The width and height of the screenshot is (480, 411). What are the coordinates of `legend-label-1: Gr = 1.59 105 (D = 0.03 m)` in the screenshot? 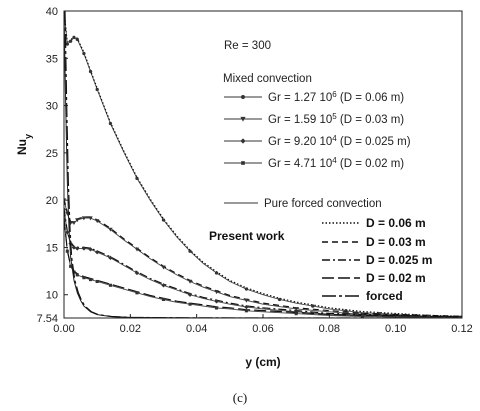 It's located at (336, 119).